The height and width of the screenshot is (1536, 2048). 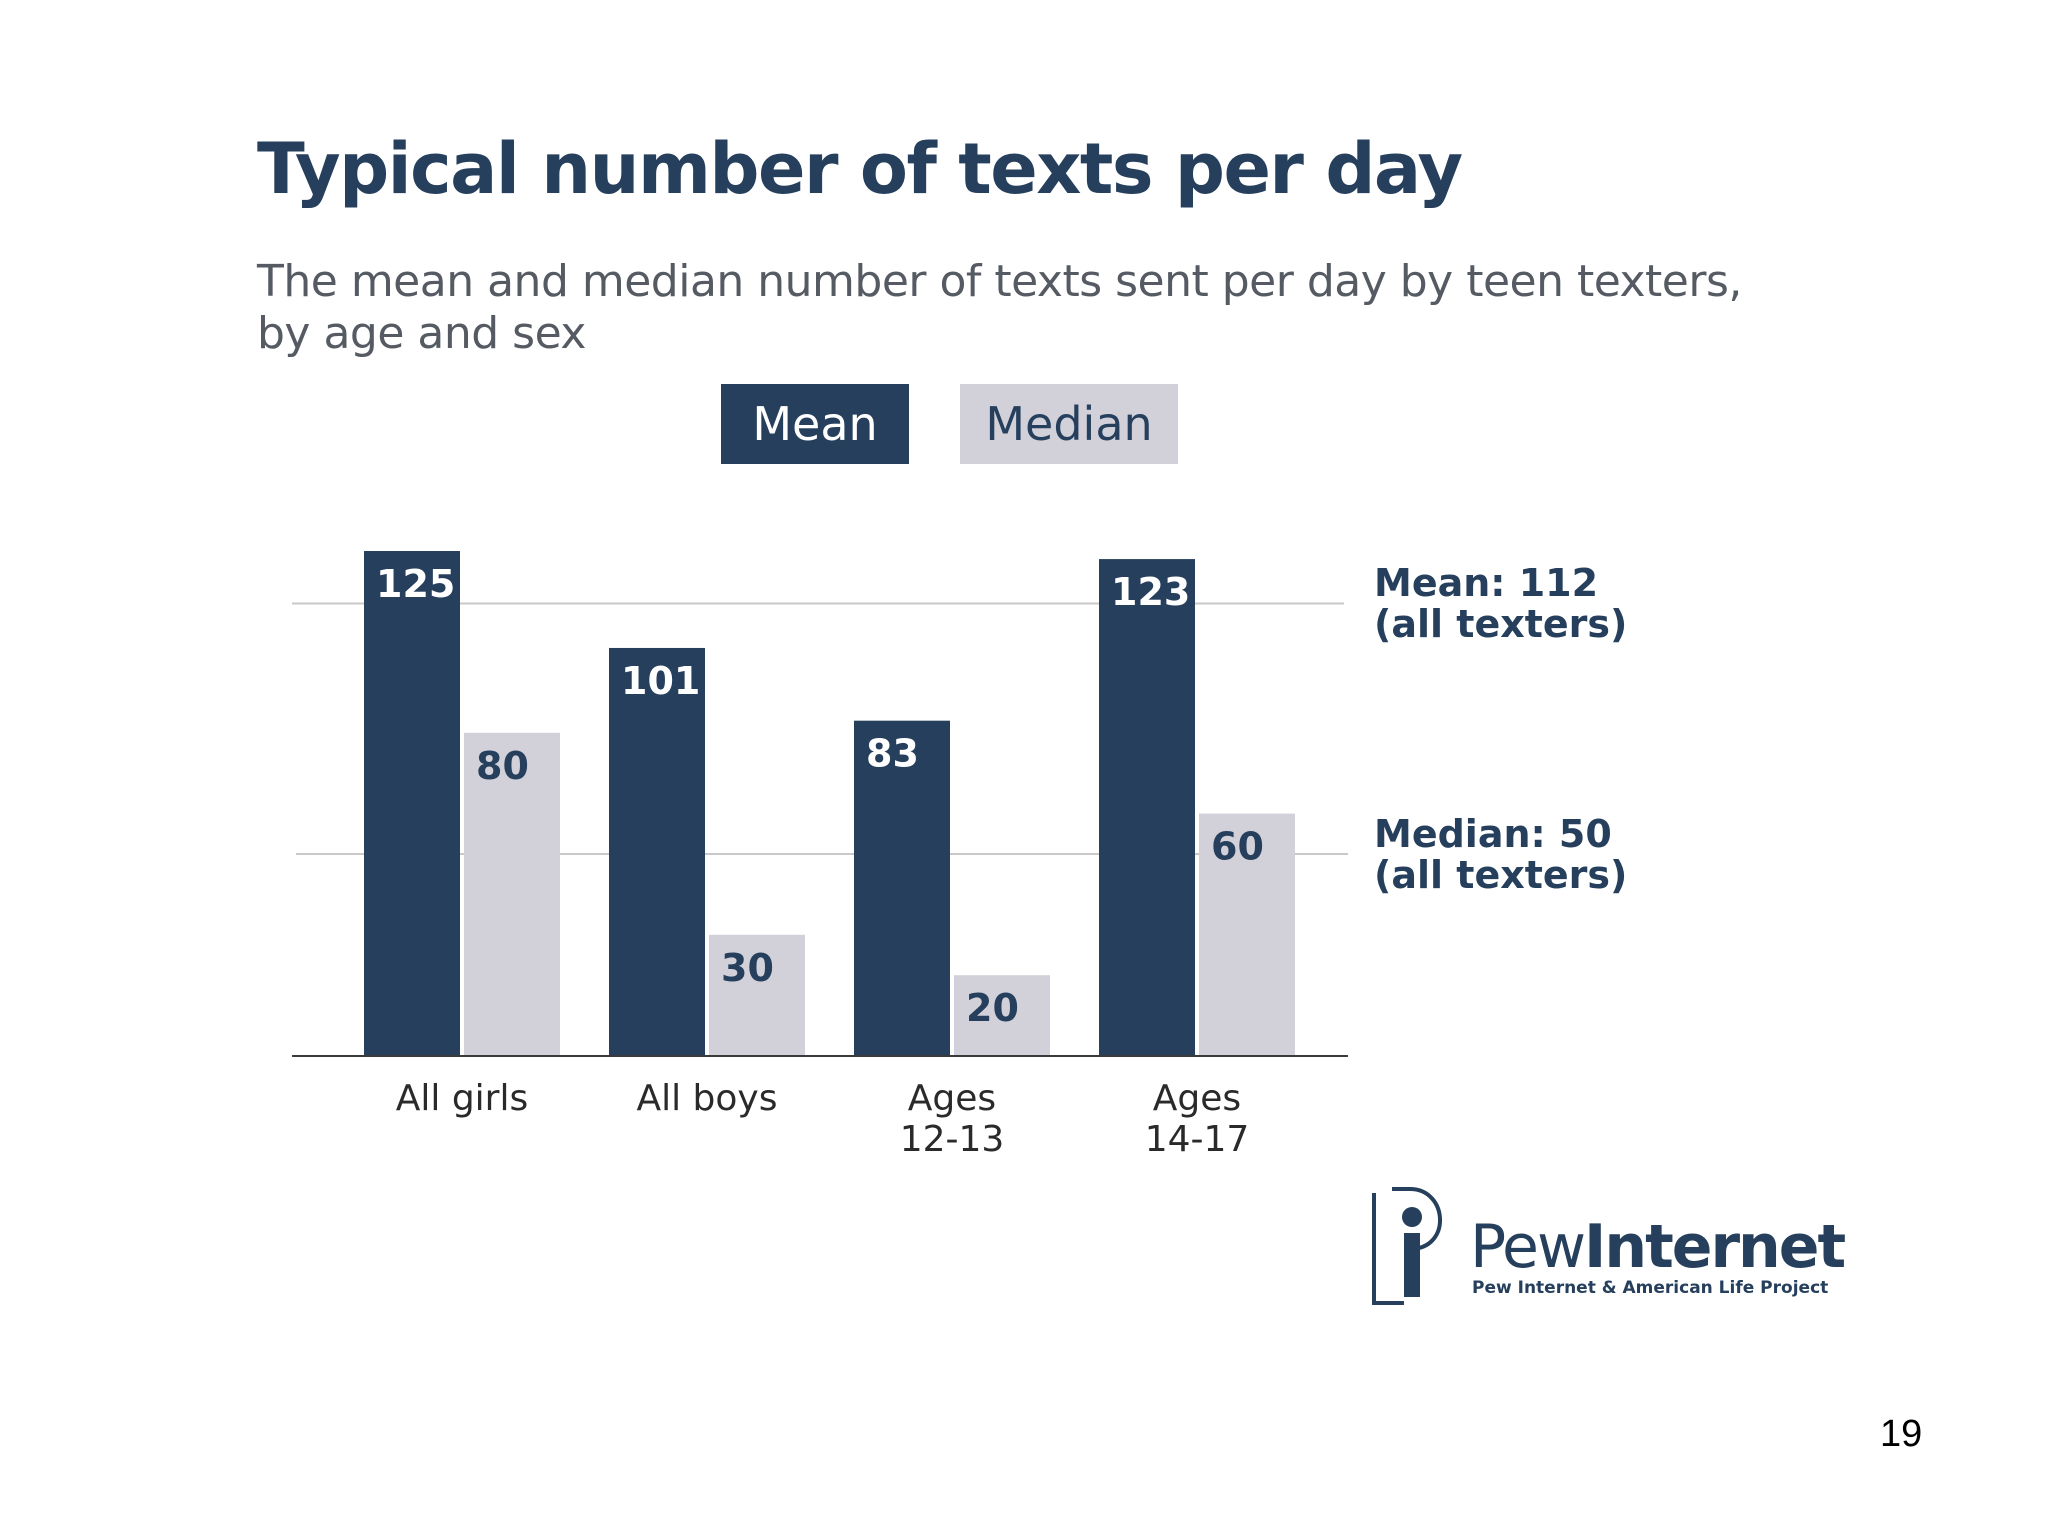 I want to click on chart-title: Typical number of texts per day, so click(x=860, y=169).